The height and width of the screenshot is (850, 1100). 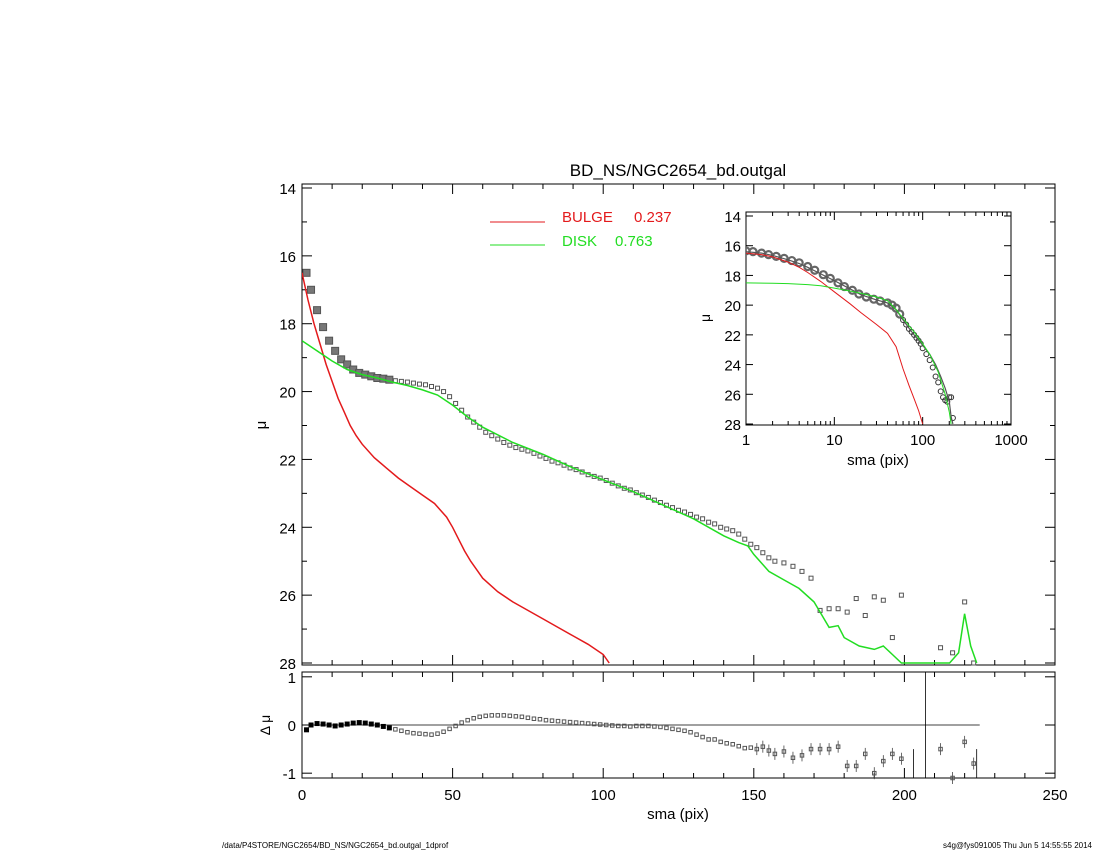 I want to click on inset-y-label: μ, so click(x=705, y=318).